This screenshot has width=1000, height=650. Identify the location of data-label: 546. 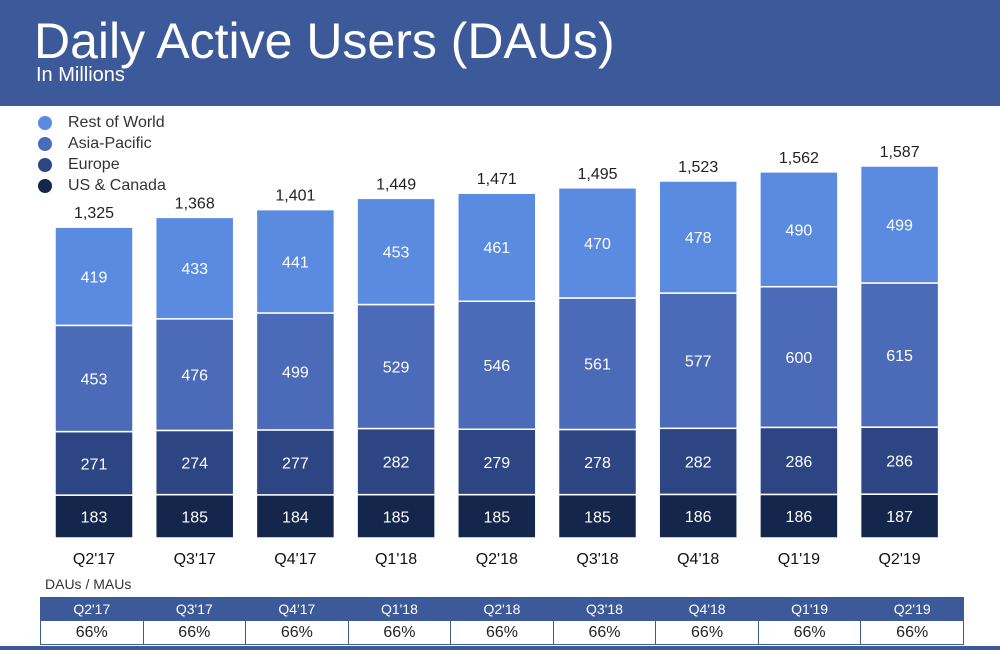
(496, 366).